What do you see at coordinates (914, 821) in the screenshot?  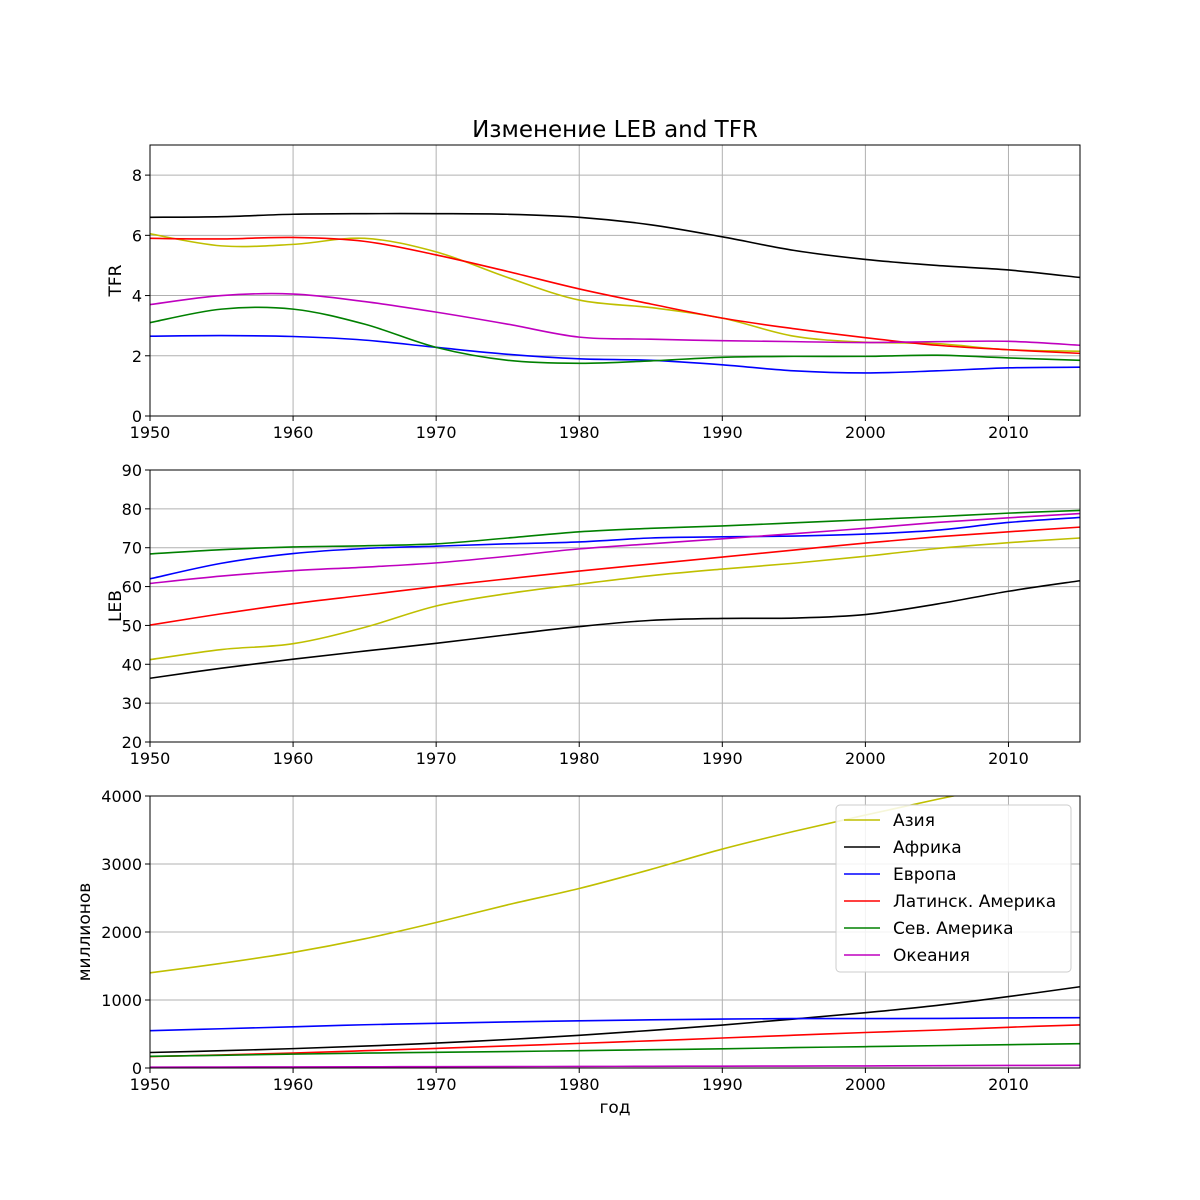 I see `legend-label: Азия` at bounding box center [914, 821].